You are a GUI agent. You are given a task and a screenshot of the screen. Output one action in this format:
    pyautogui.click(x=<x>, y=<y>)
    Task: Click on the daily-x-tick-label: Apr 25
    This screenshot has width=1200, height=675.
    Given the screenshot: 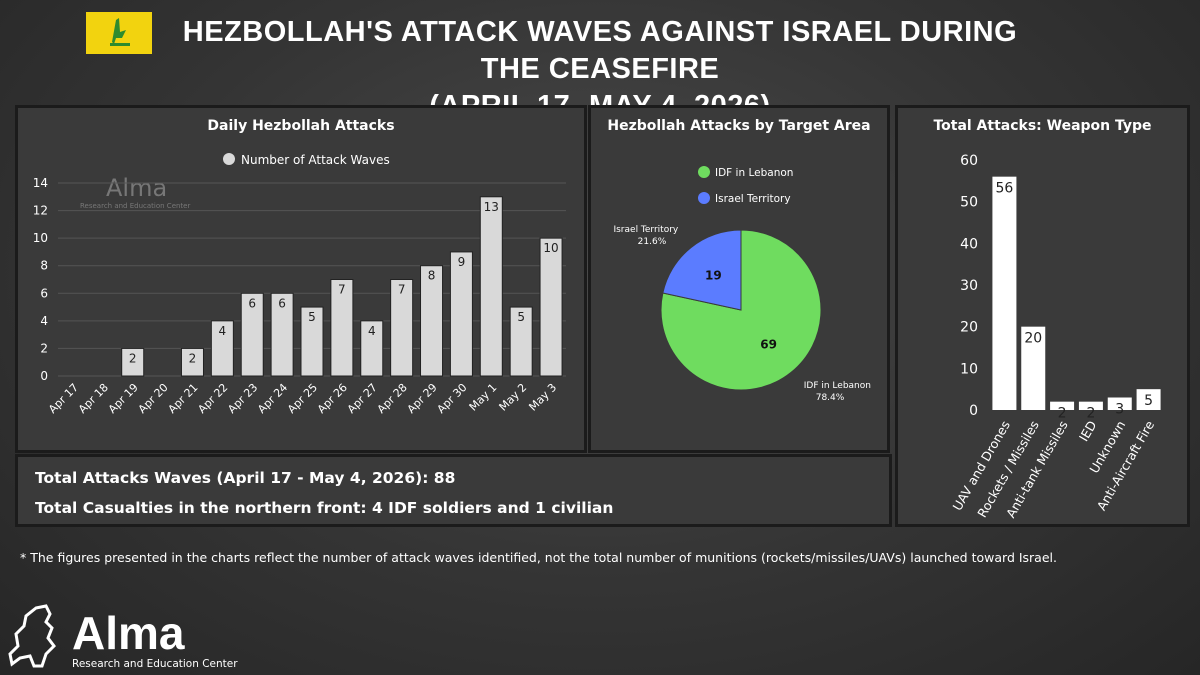 What is the action you would take?
    pyautogui.click(x=302, y=398)
    